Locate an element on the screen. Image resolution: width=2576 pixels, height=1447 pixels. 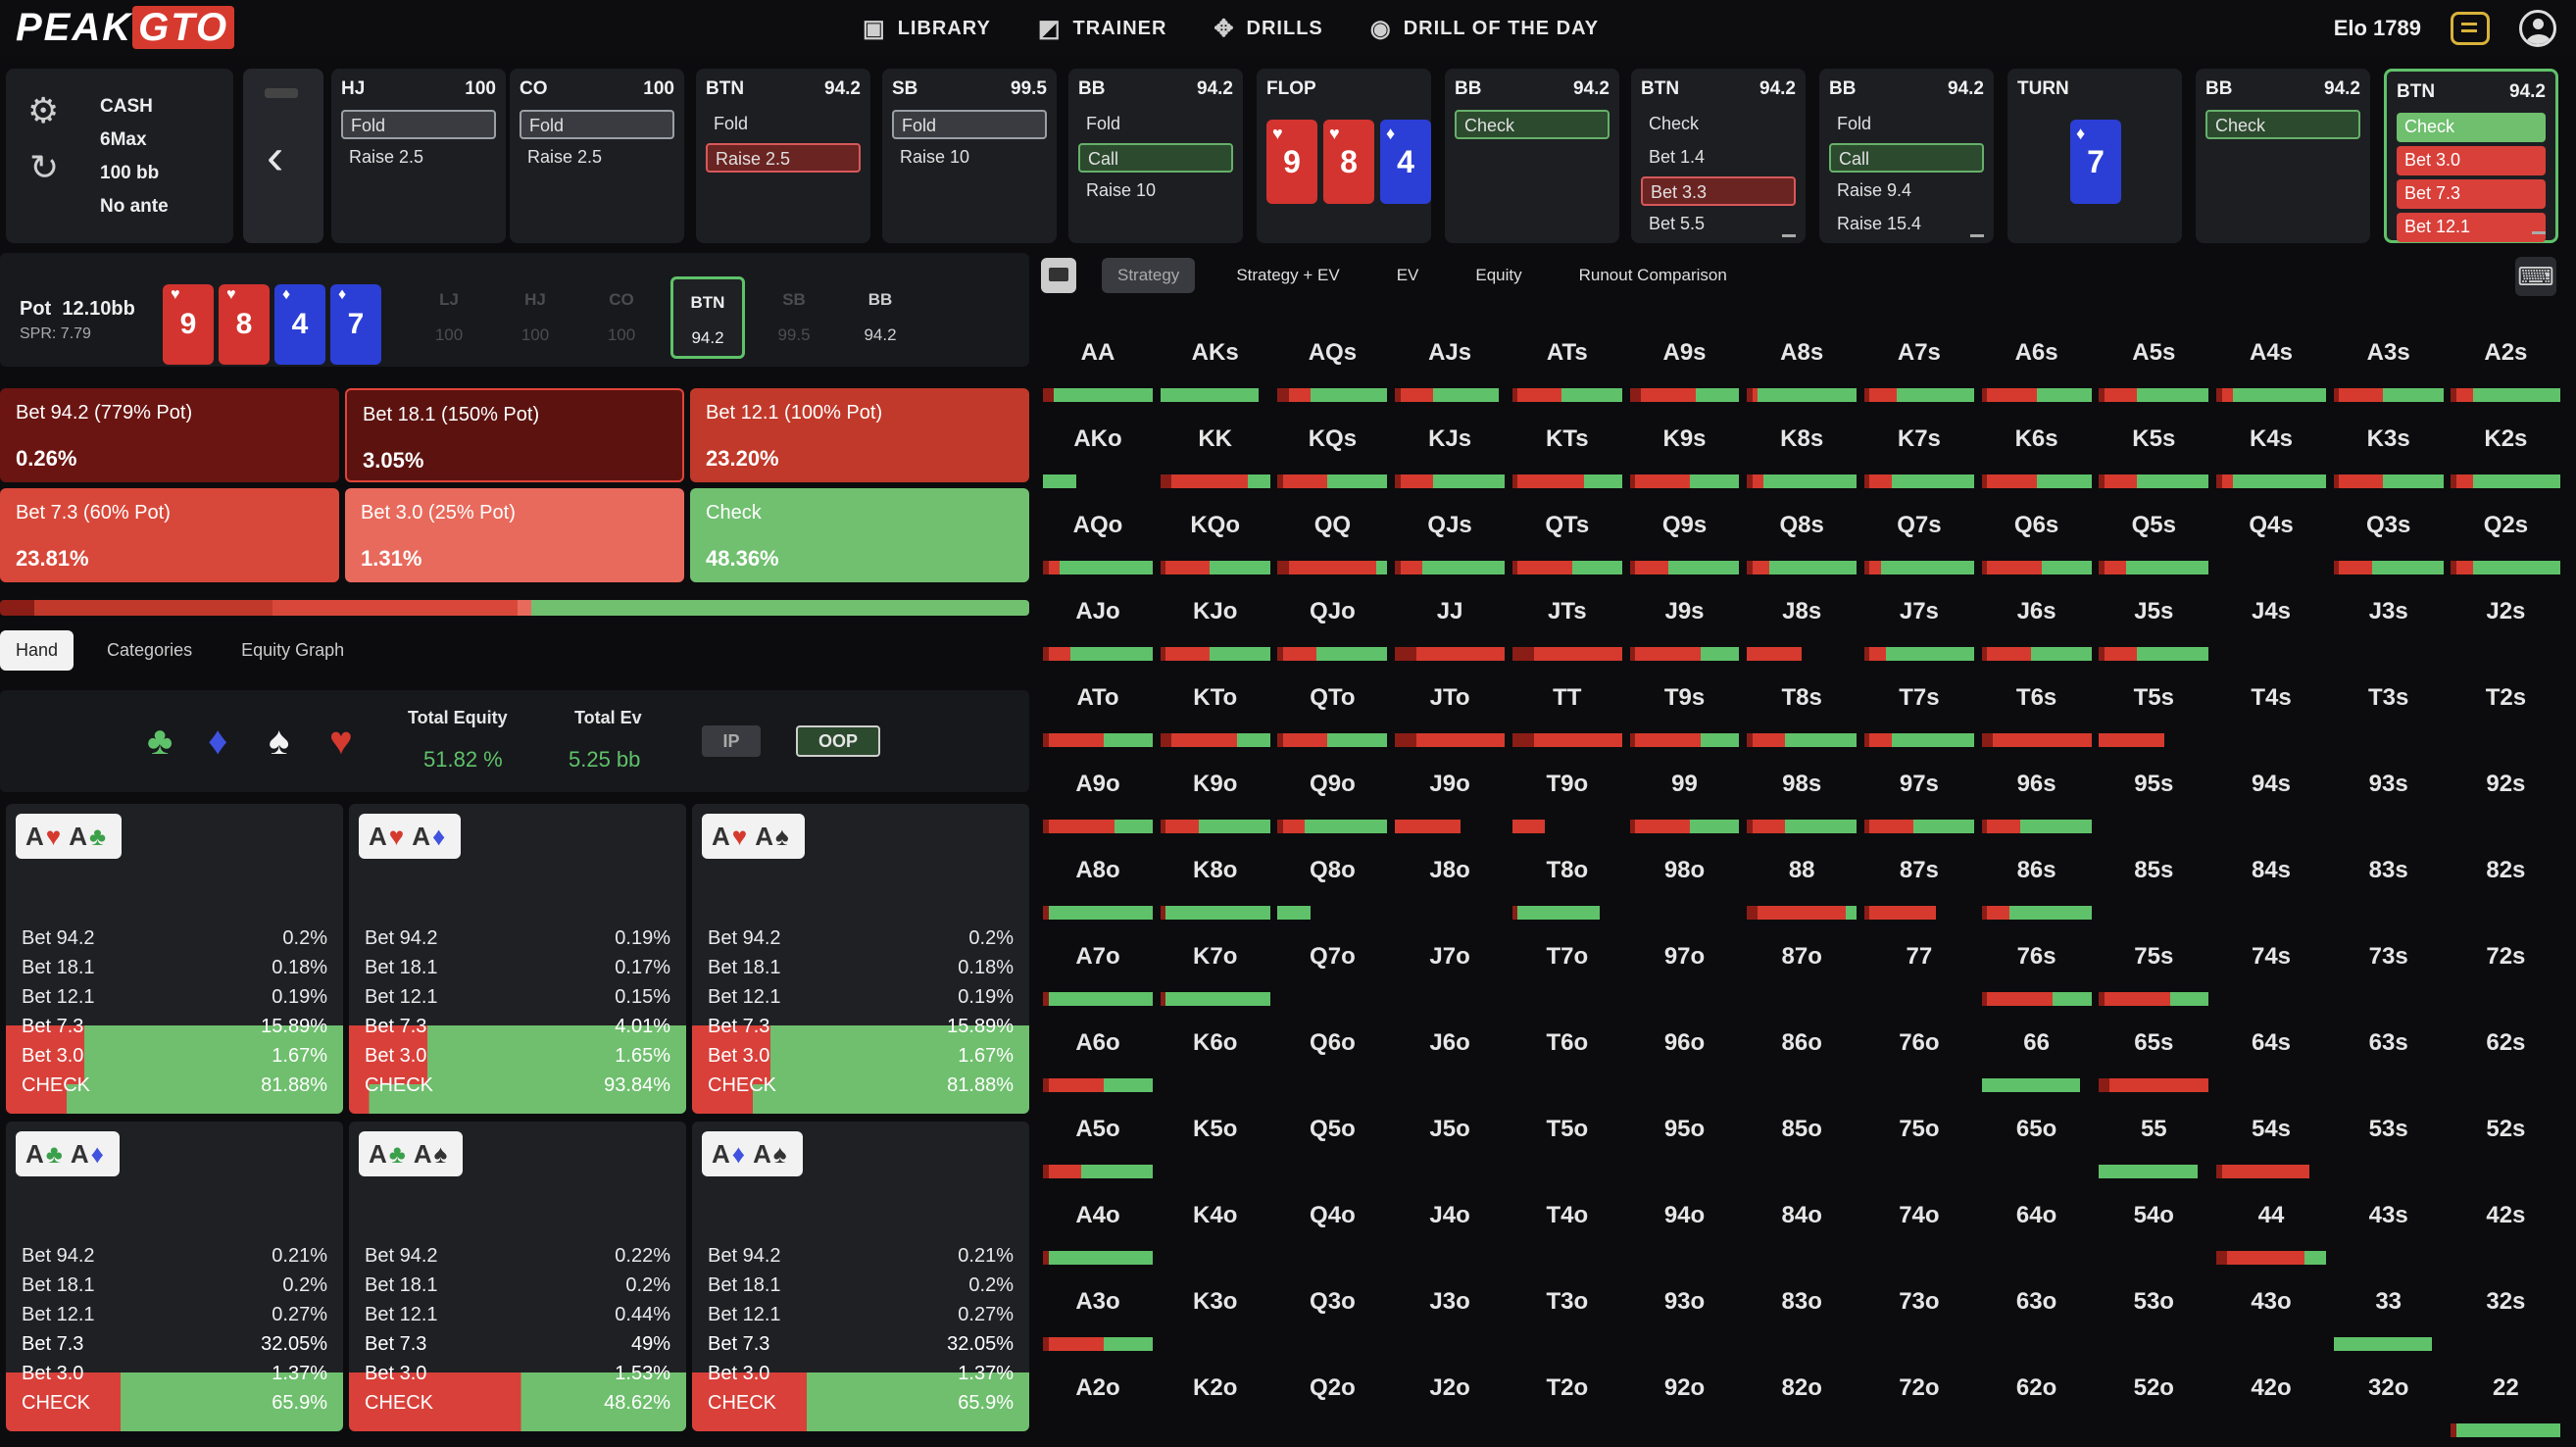
hand-cell-q4o: Q4o is located at coordinates (1332, 1223).